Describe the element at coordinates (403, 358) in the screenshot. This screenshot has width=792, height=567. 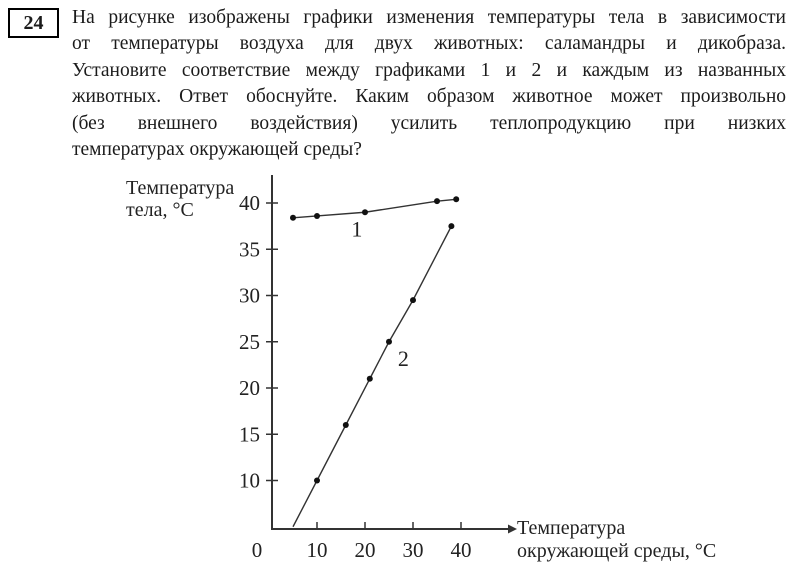
I see `series-2-label: 2` at that location.